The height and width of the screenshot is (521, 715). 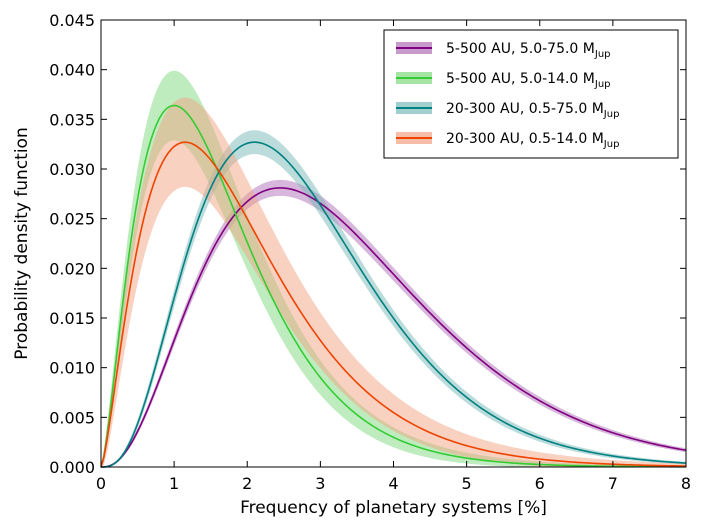 I want to click on x-tick-label: 2, so click(x=247, y=483).